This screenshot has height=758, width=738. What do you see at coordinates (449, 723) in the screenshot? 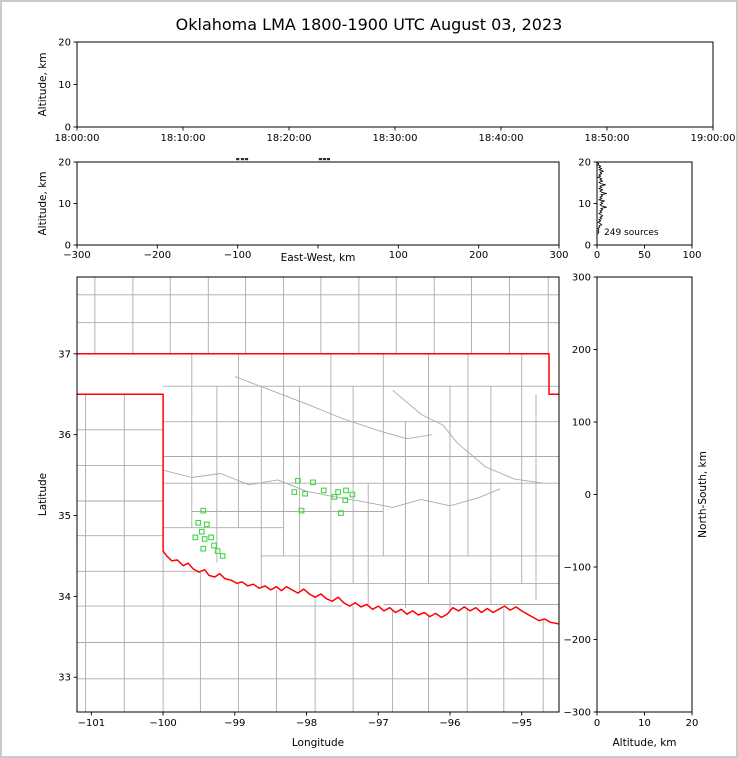
I see `x-tick-label: −96` at bounding box center [449, 723].